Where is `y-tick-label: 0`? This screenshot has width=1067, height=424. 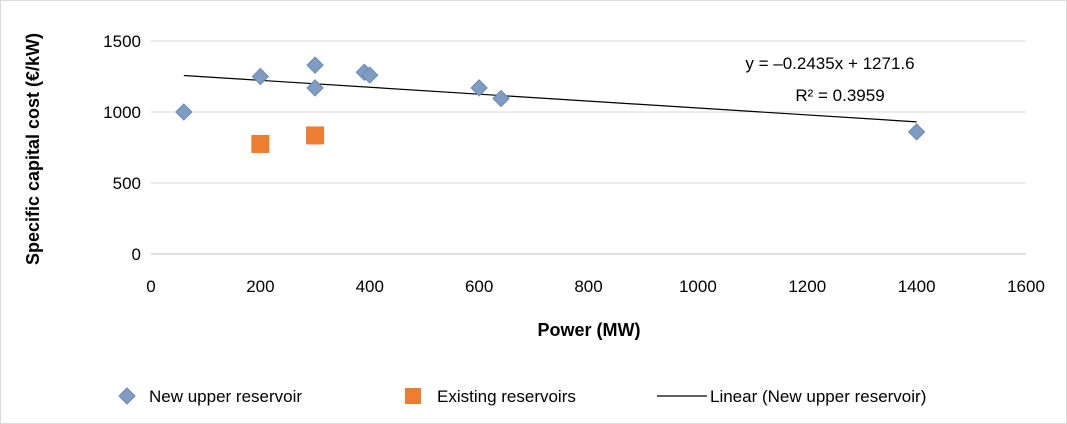
y-tick-label: 0 is located at coordinates (136, 254).